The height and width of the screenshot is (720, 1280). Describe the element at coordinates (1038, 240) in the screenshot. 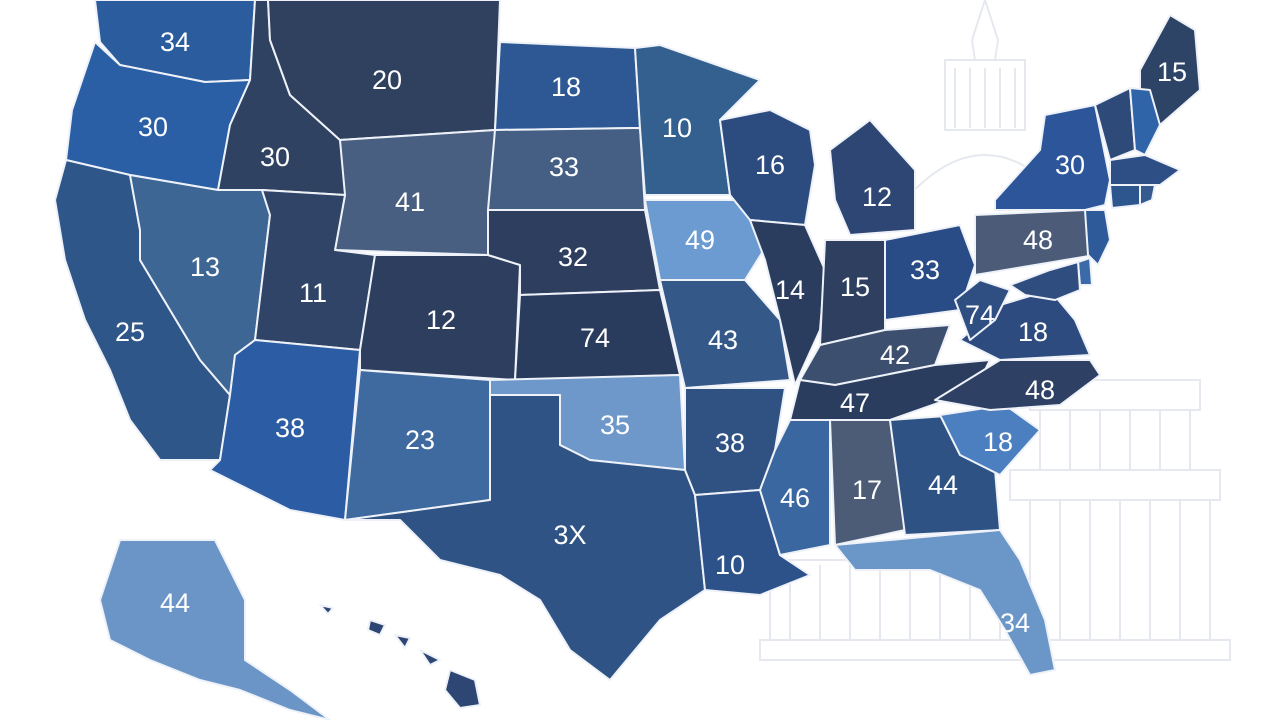

I see `state-label-pa: 48` at that location.